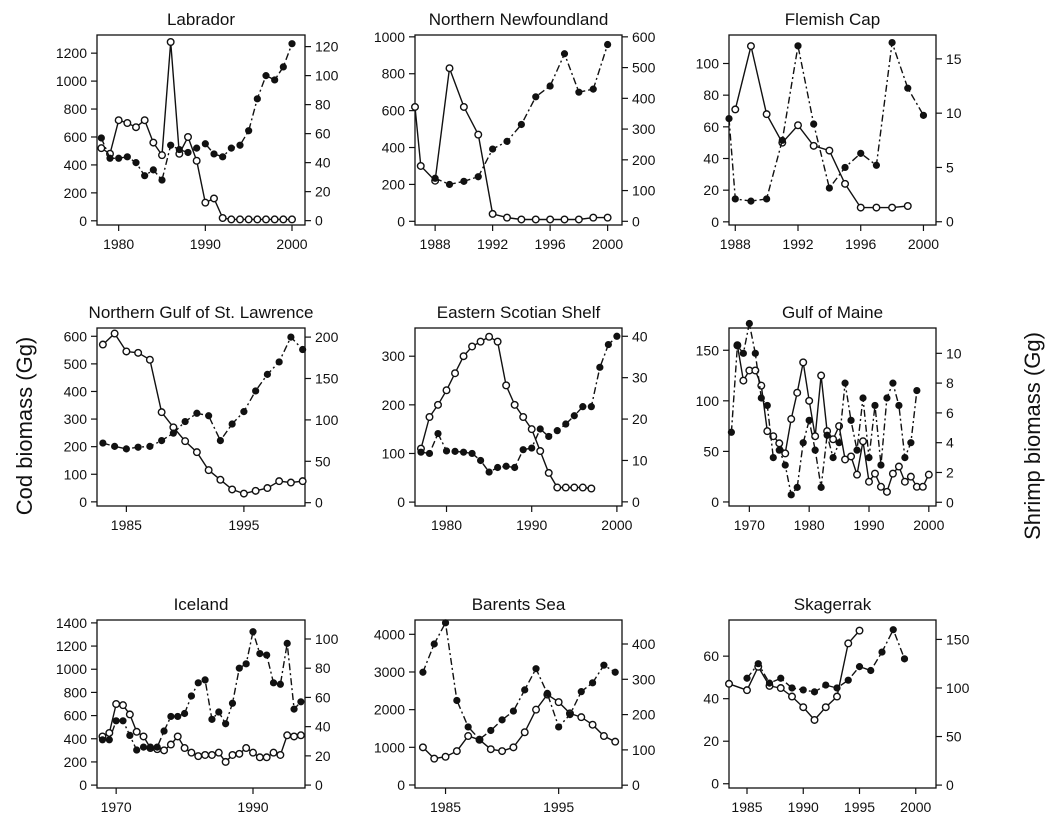  What do you see at coordinates (949, 140) in the screenshot?
I see `y-axis-right: 0 5 10 15` at bounding box center [949, 140].